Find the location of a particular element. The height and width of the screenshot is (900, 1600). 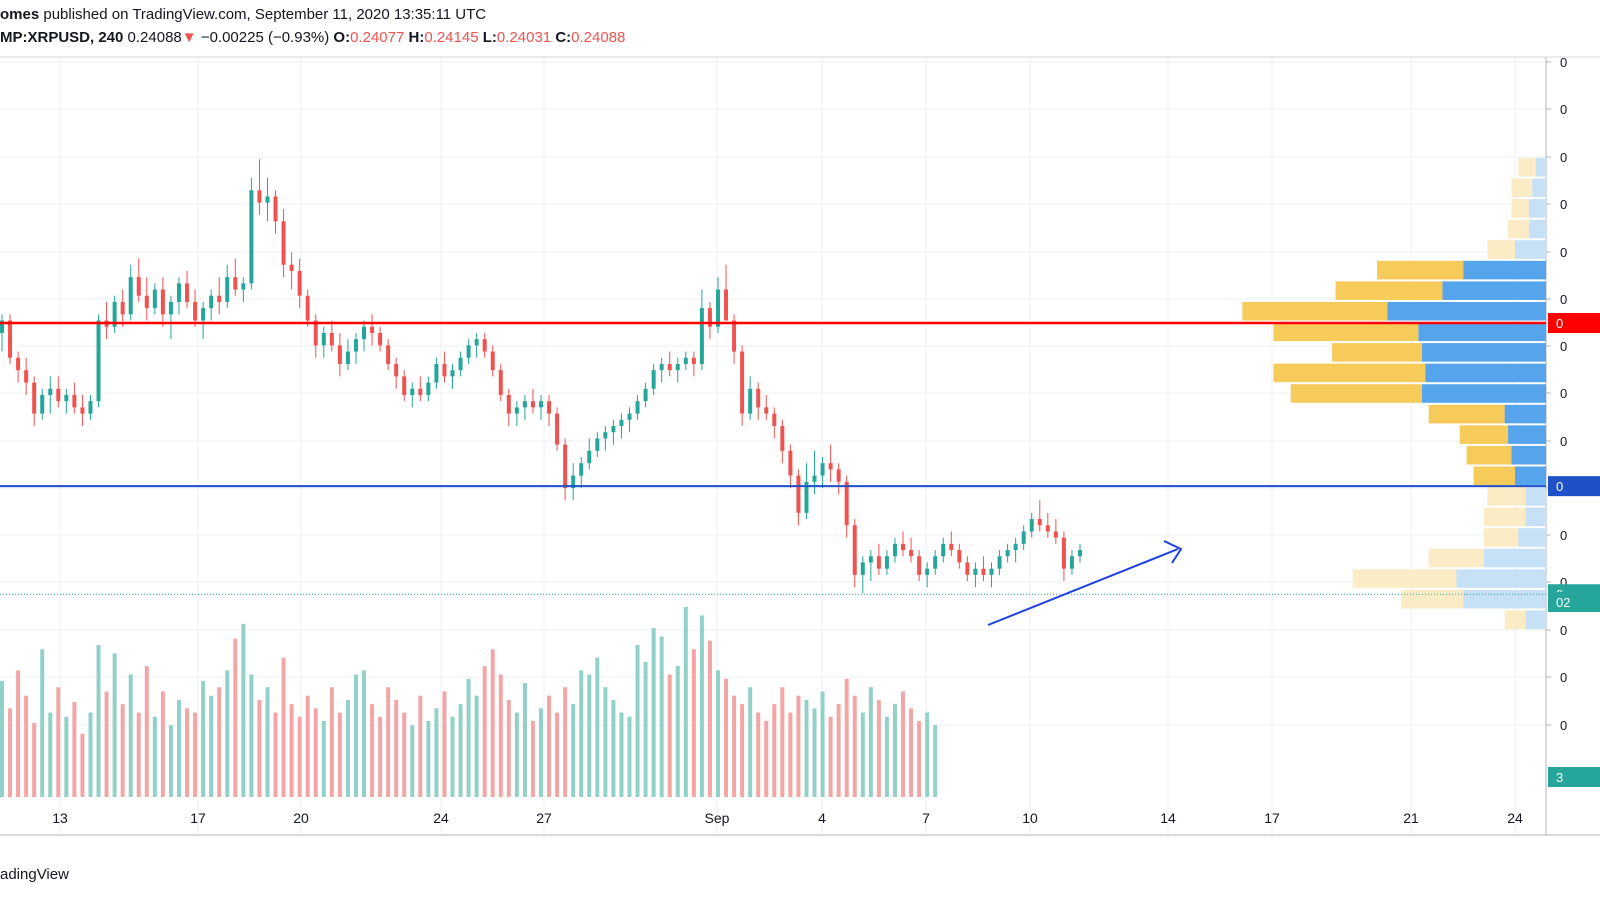

volume-profile is located at coordinates (1394, 393).